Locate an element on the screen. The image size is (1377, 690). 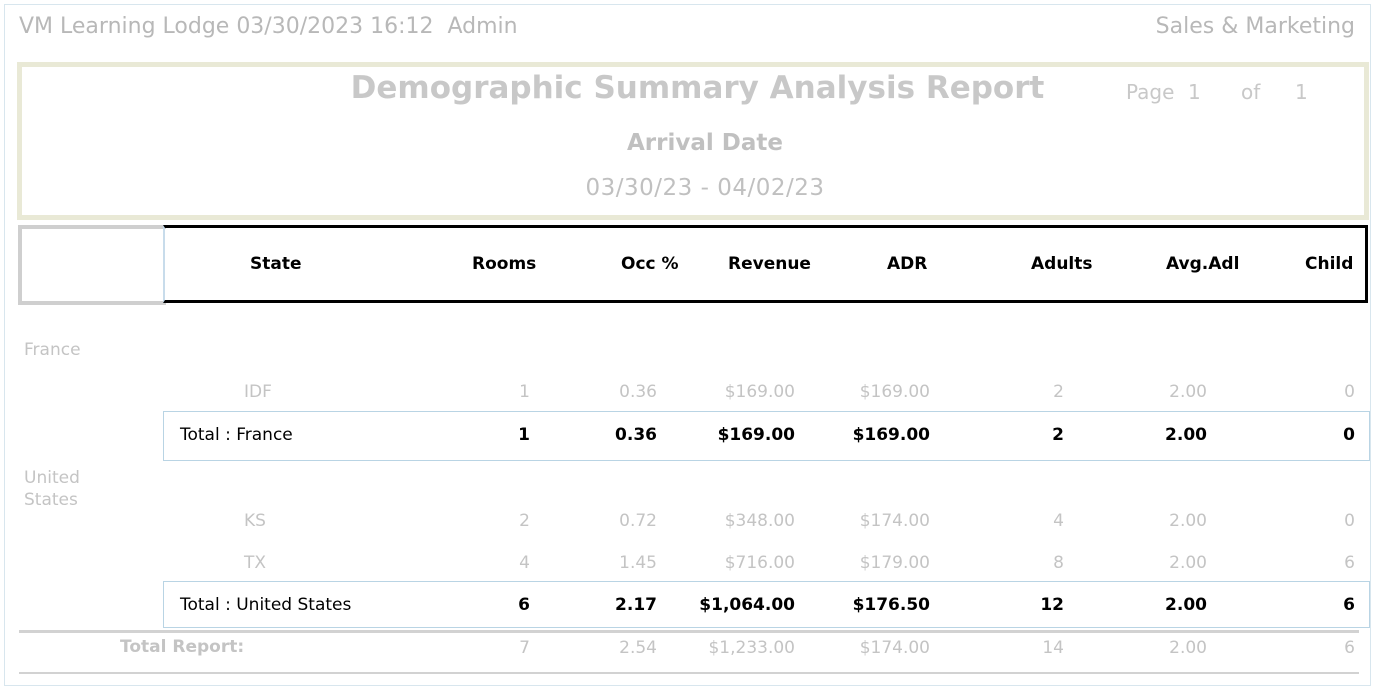
col-header-rooms: Rooms is located at coordinates (504, 264).